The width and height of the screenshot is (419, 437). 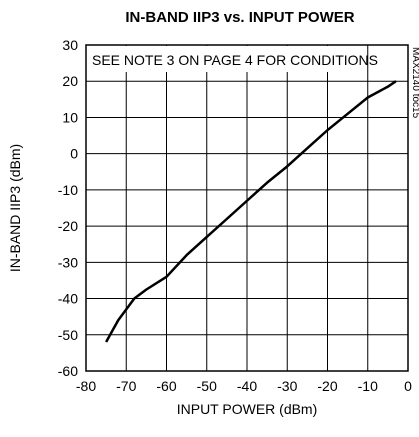 What do you see at coordinates (86, 386) in the screenshot?
I see `x-tick-label: -80` at bounding box center [86, 386].